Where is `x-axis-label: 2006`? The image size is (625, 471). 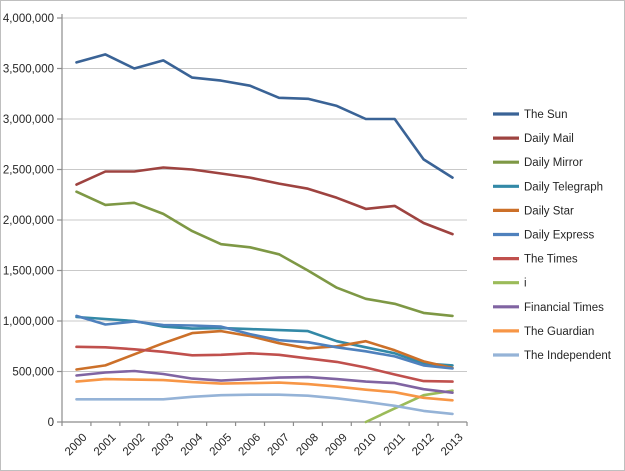
x-axis-label: 2006 is located at coordinates (250, 445).